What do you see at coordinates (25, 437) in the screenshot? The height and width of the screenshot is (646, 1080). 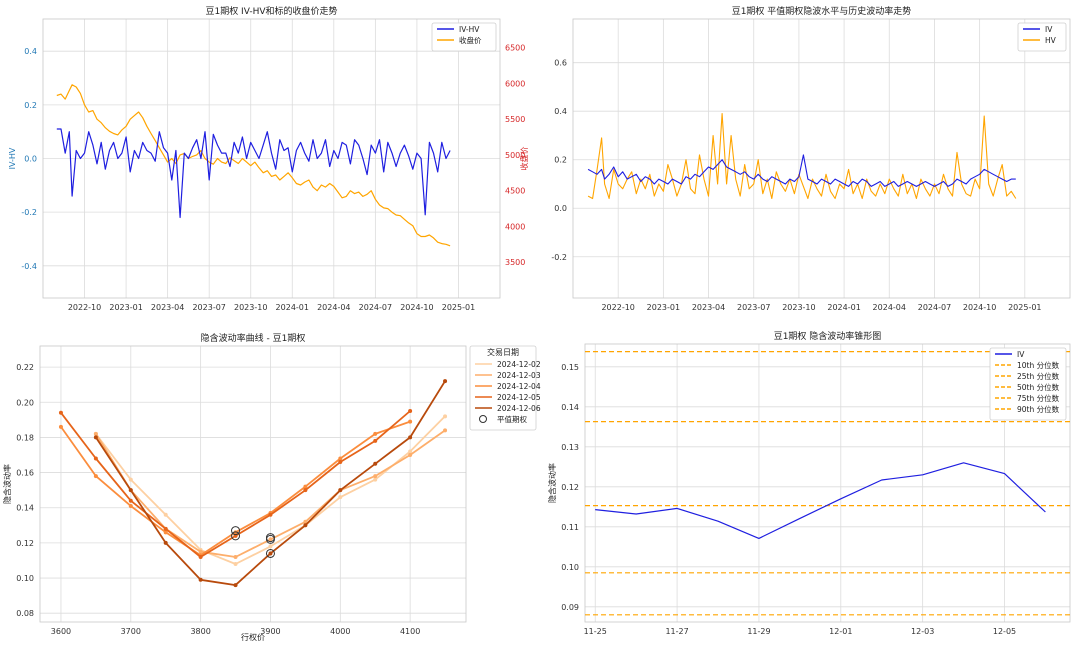 I see `chart3-y-tick-label: 0.18` at bounding box center [25, 437].